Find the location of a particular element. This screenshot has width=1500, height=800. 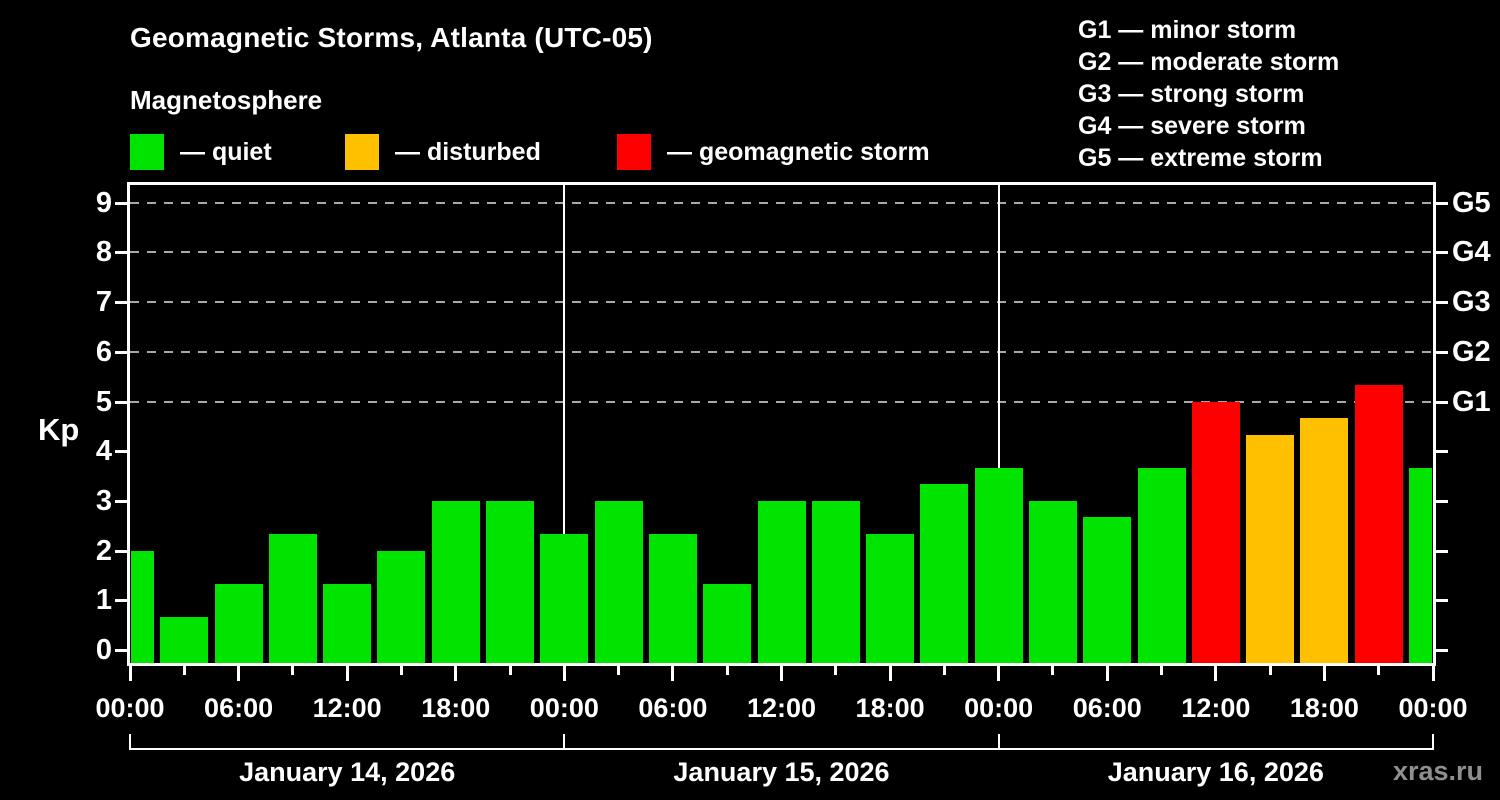

g-scale-label: G1 is located at coordinates (1471, 401).